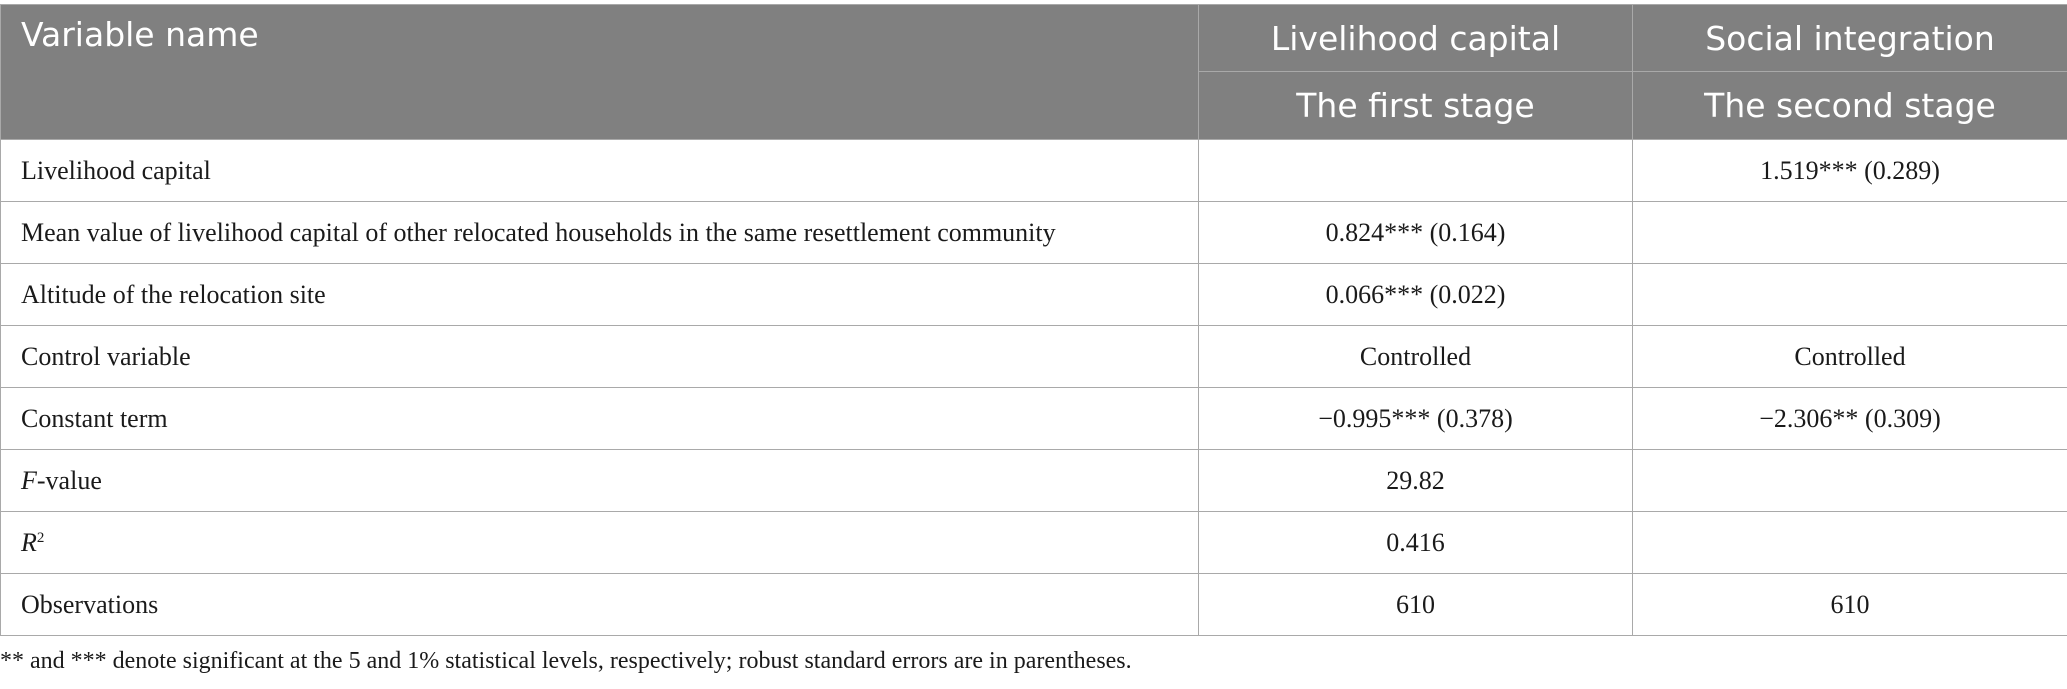 This screenshot has height=689, width=2067. I want to click on row-label: Control variable, so click(599, 356).